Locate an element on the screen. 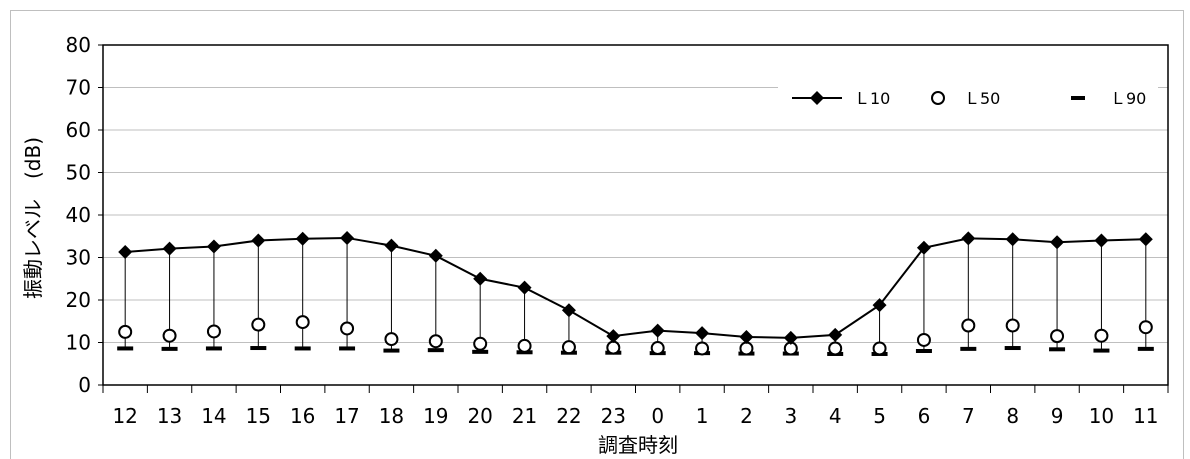 The image size is (1190, 459). x-tick-label-9: 9 is located at coordinates (1057, 416).